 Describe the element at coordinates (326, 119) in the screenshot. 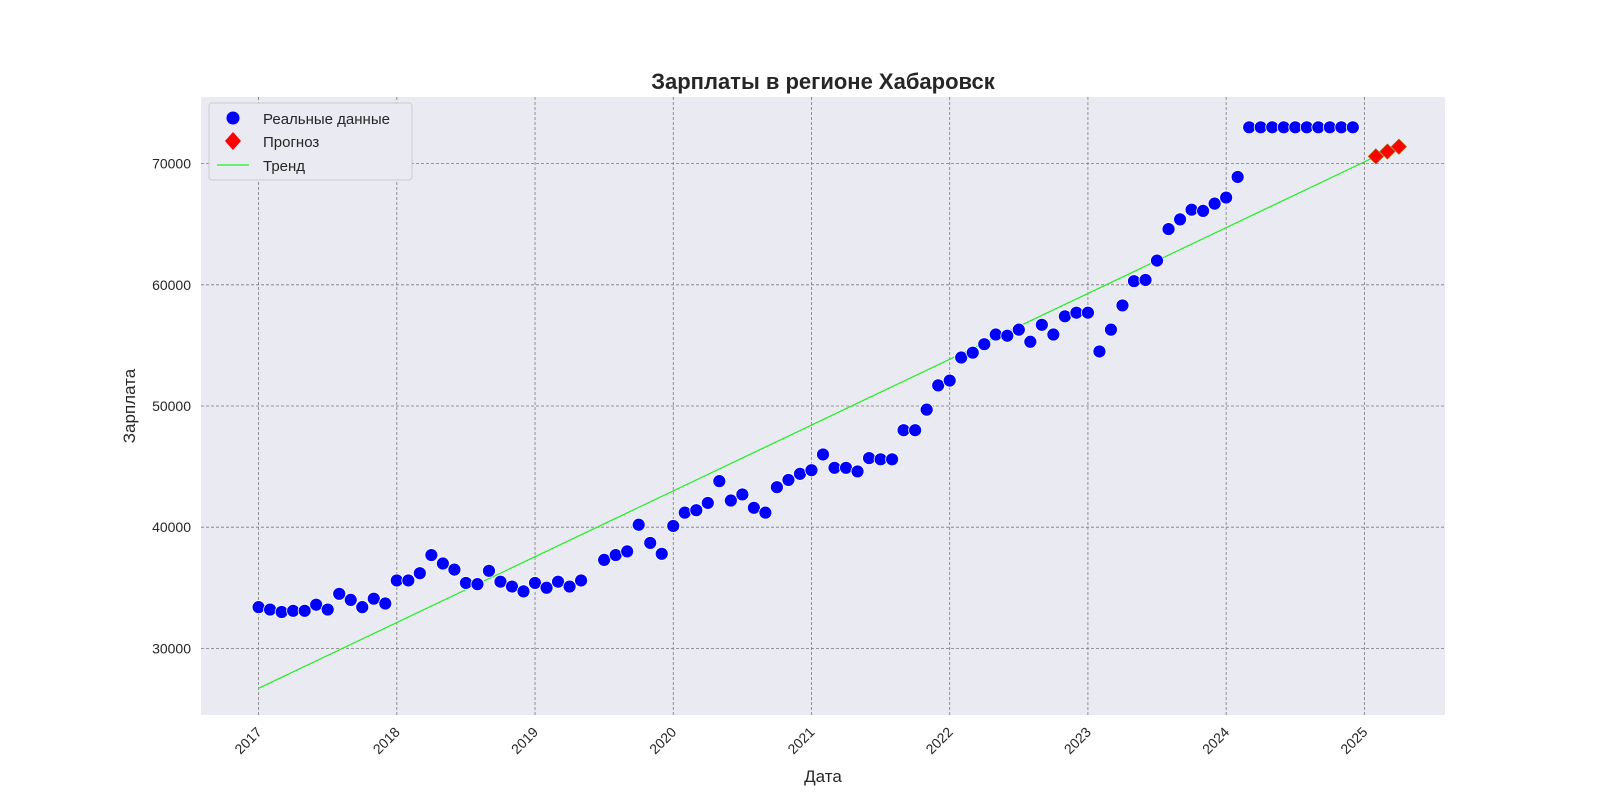

I see `legend-label-actual: Реальные данные` at that location.